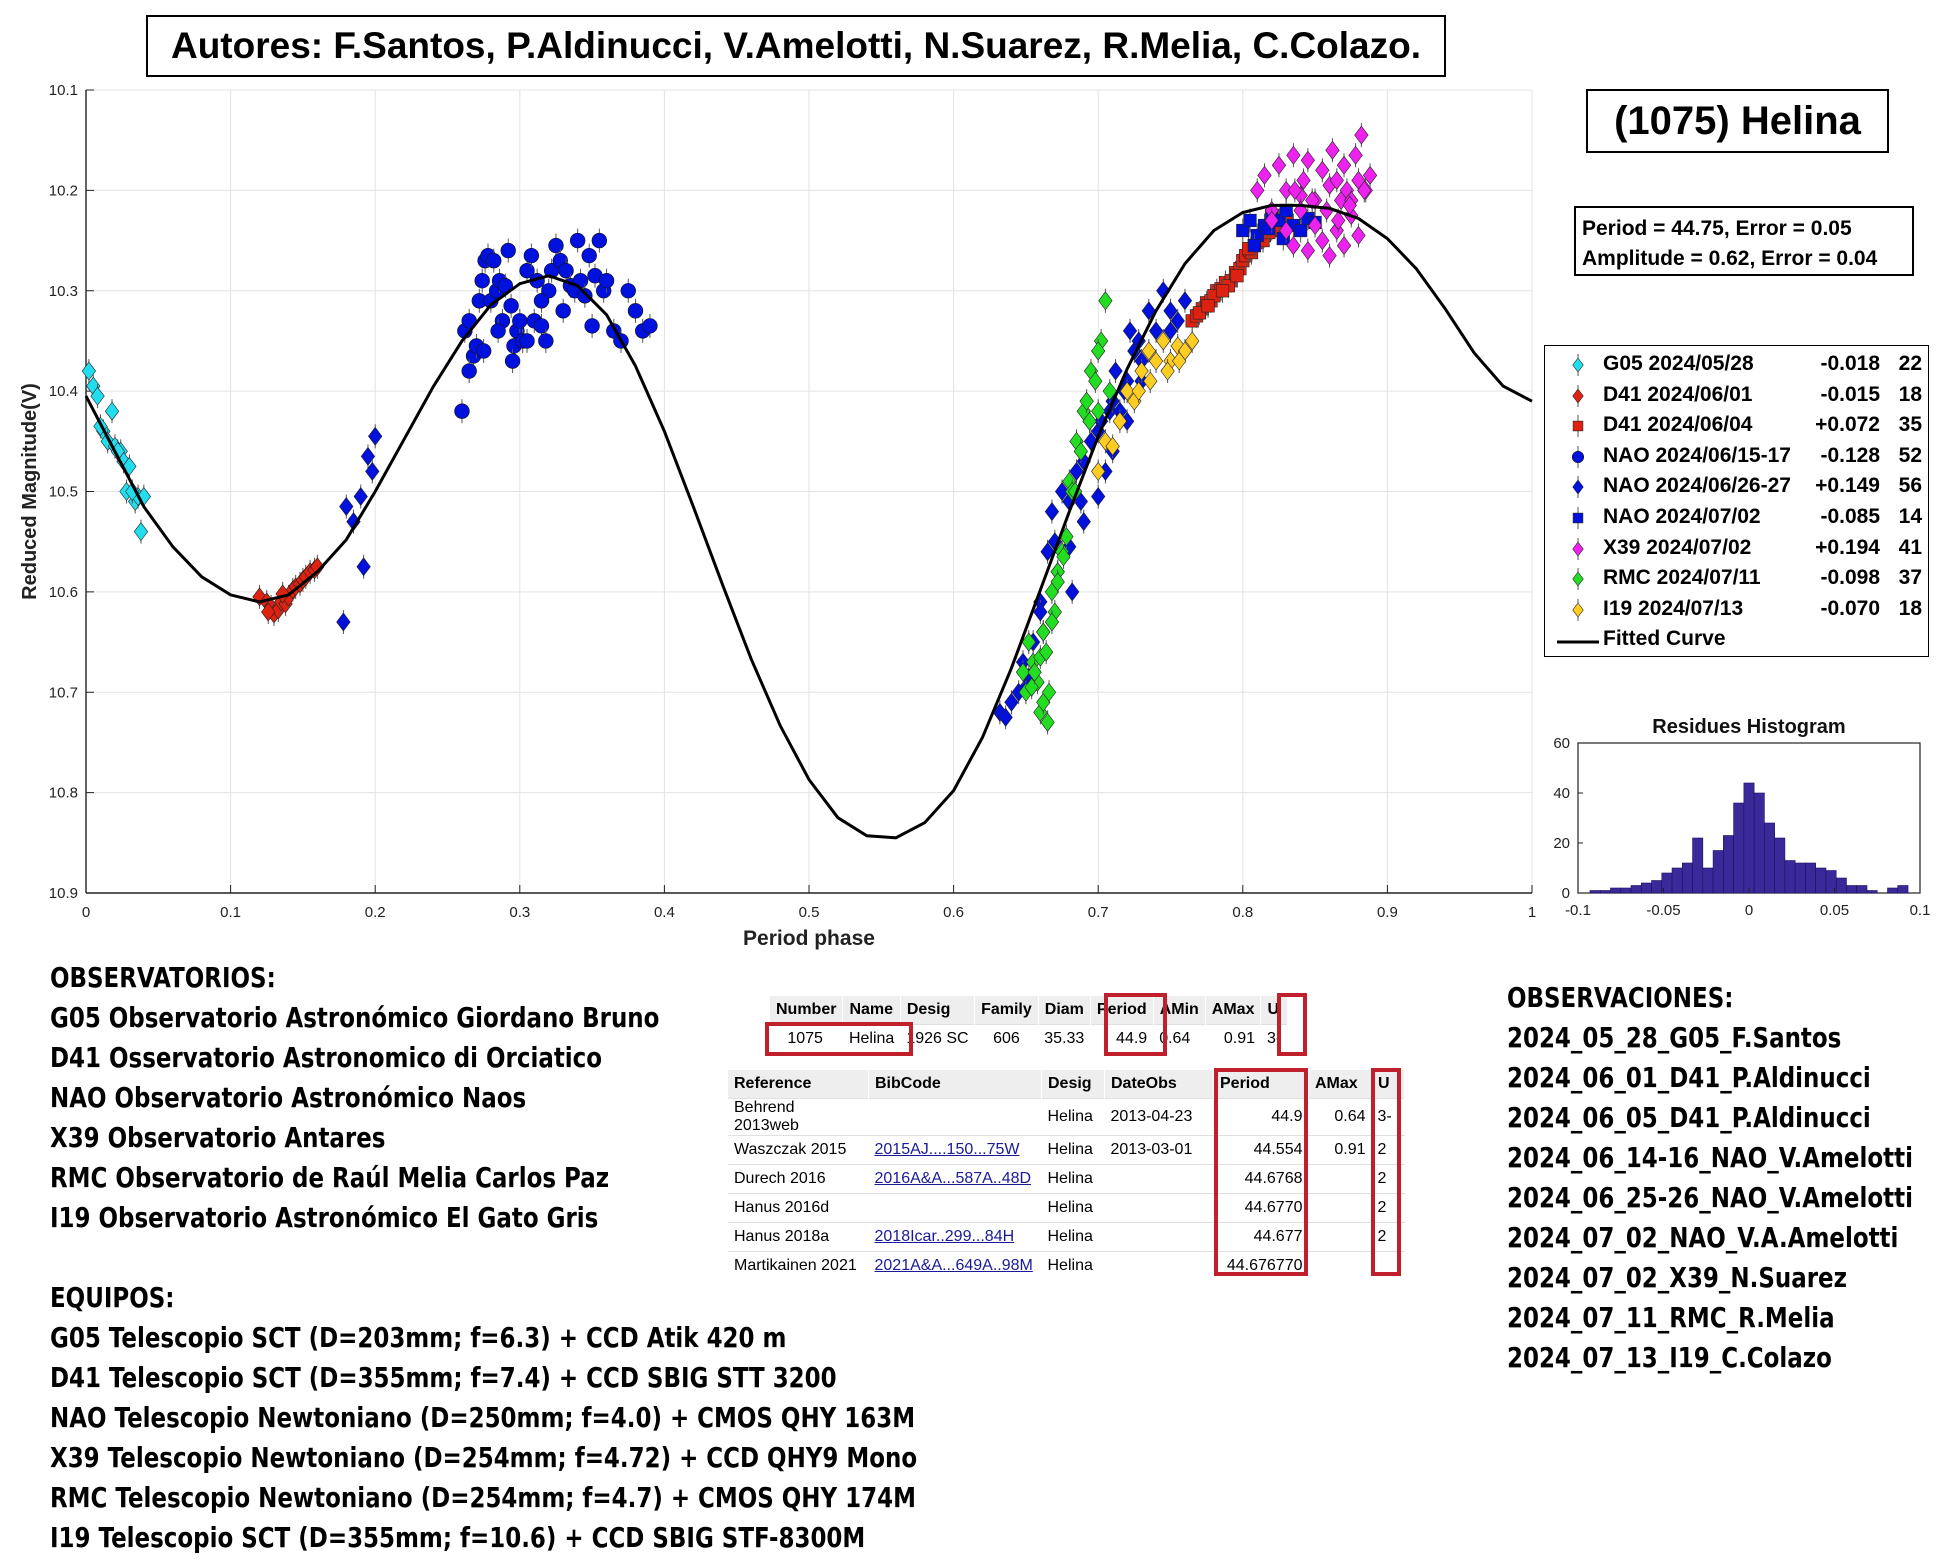 The width and height of the screenshot is (1943, 1559). Describe the element at coordinates (1710, 1197) in the screenshot. I see `observacion-item: 2024_06_25-26_NAO_V.Amelotti` at that location.